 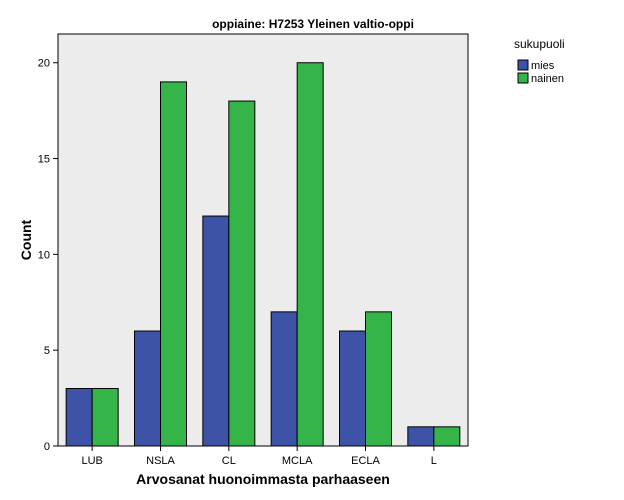 What do you see at coordinates (44, 160) in the screenshot?
I see `y-tick-label: 15` at bounding box center [44, 160].